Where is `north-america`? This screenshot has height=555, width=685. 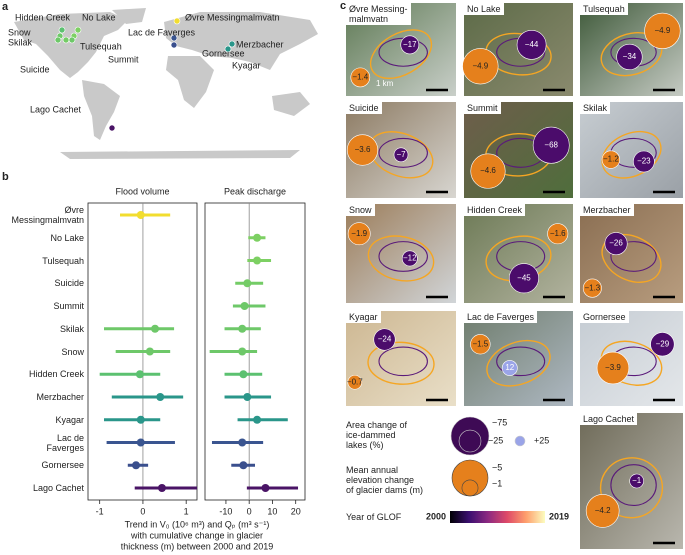 north-america is located at coordinates (71, 45).